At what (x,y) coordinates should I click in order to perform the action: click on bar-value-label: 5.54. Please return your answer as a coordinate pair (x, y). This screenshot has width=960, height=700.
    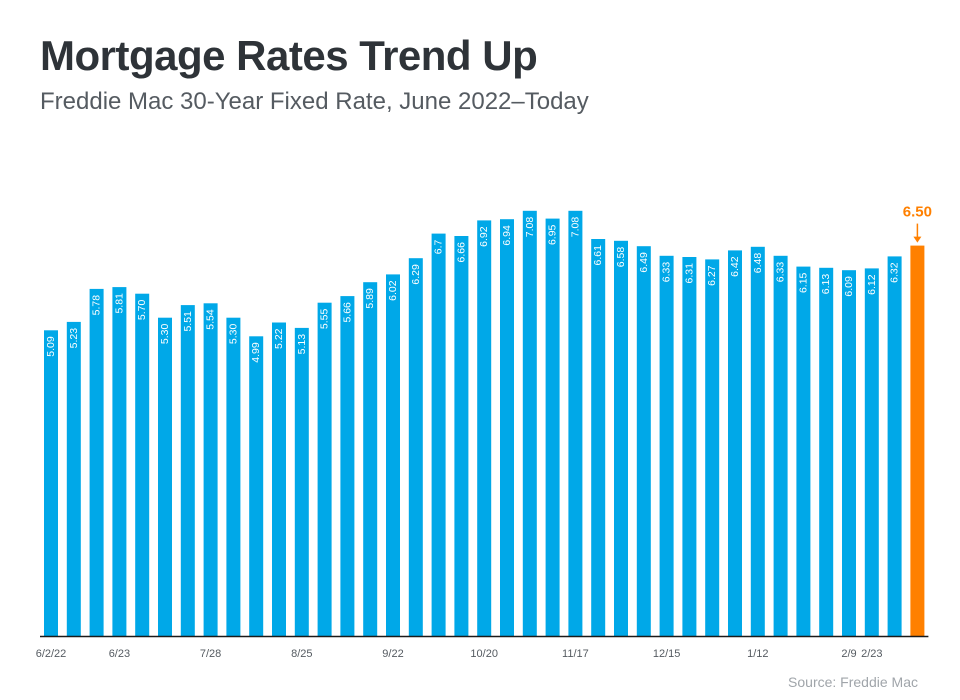
    Looking at the image, I should click on (211, 319).